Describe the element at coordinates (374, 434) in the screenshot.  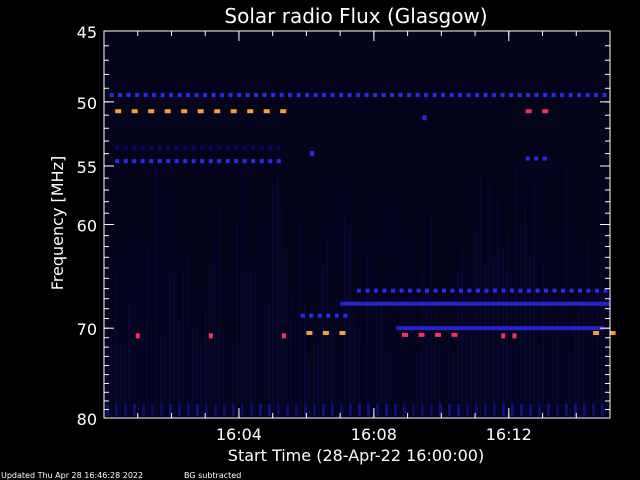
I see `x-tick-label: 16:08` at that location.